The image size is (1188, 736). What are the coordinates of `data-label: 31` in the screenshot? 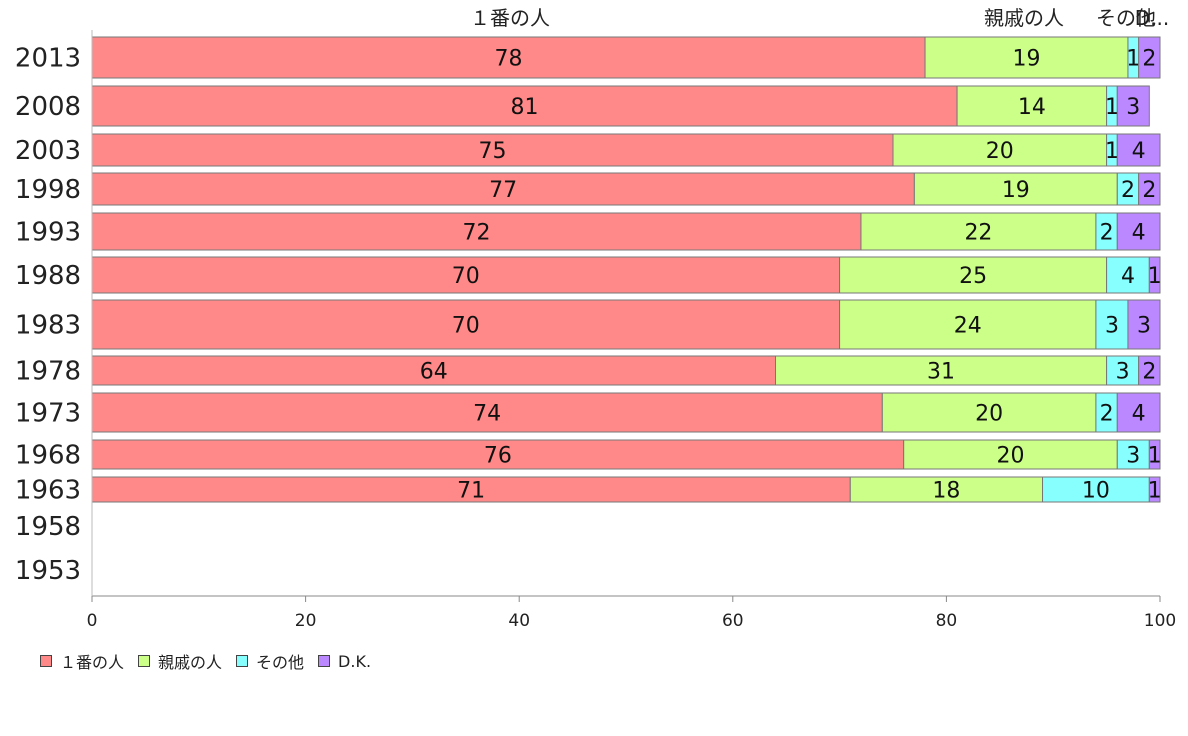 It's located at (941, 372).